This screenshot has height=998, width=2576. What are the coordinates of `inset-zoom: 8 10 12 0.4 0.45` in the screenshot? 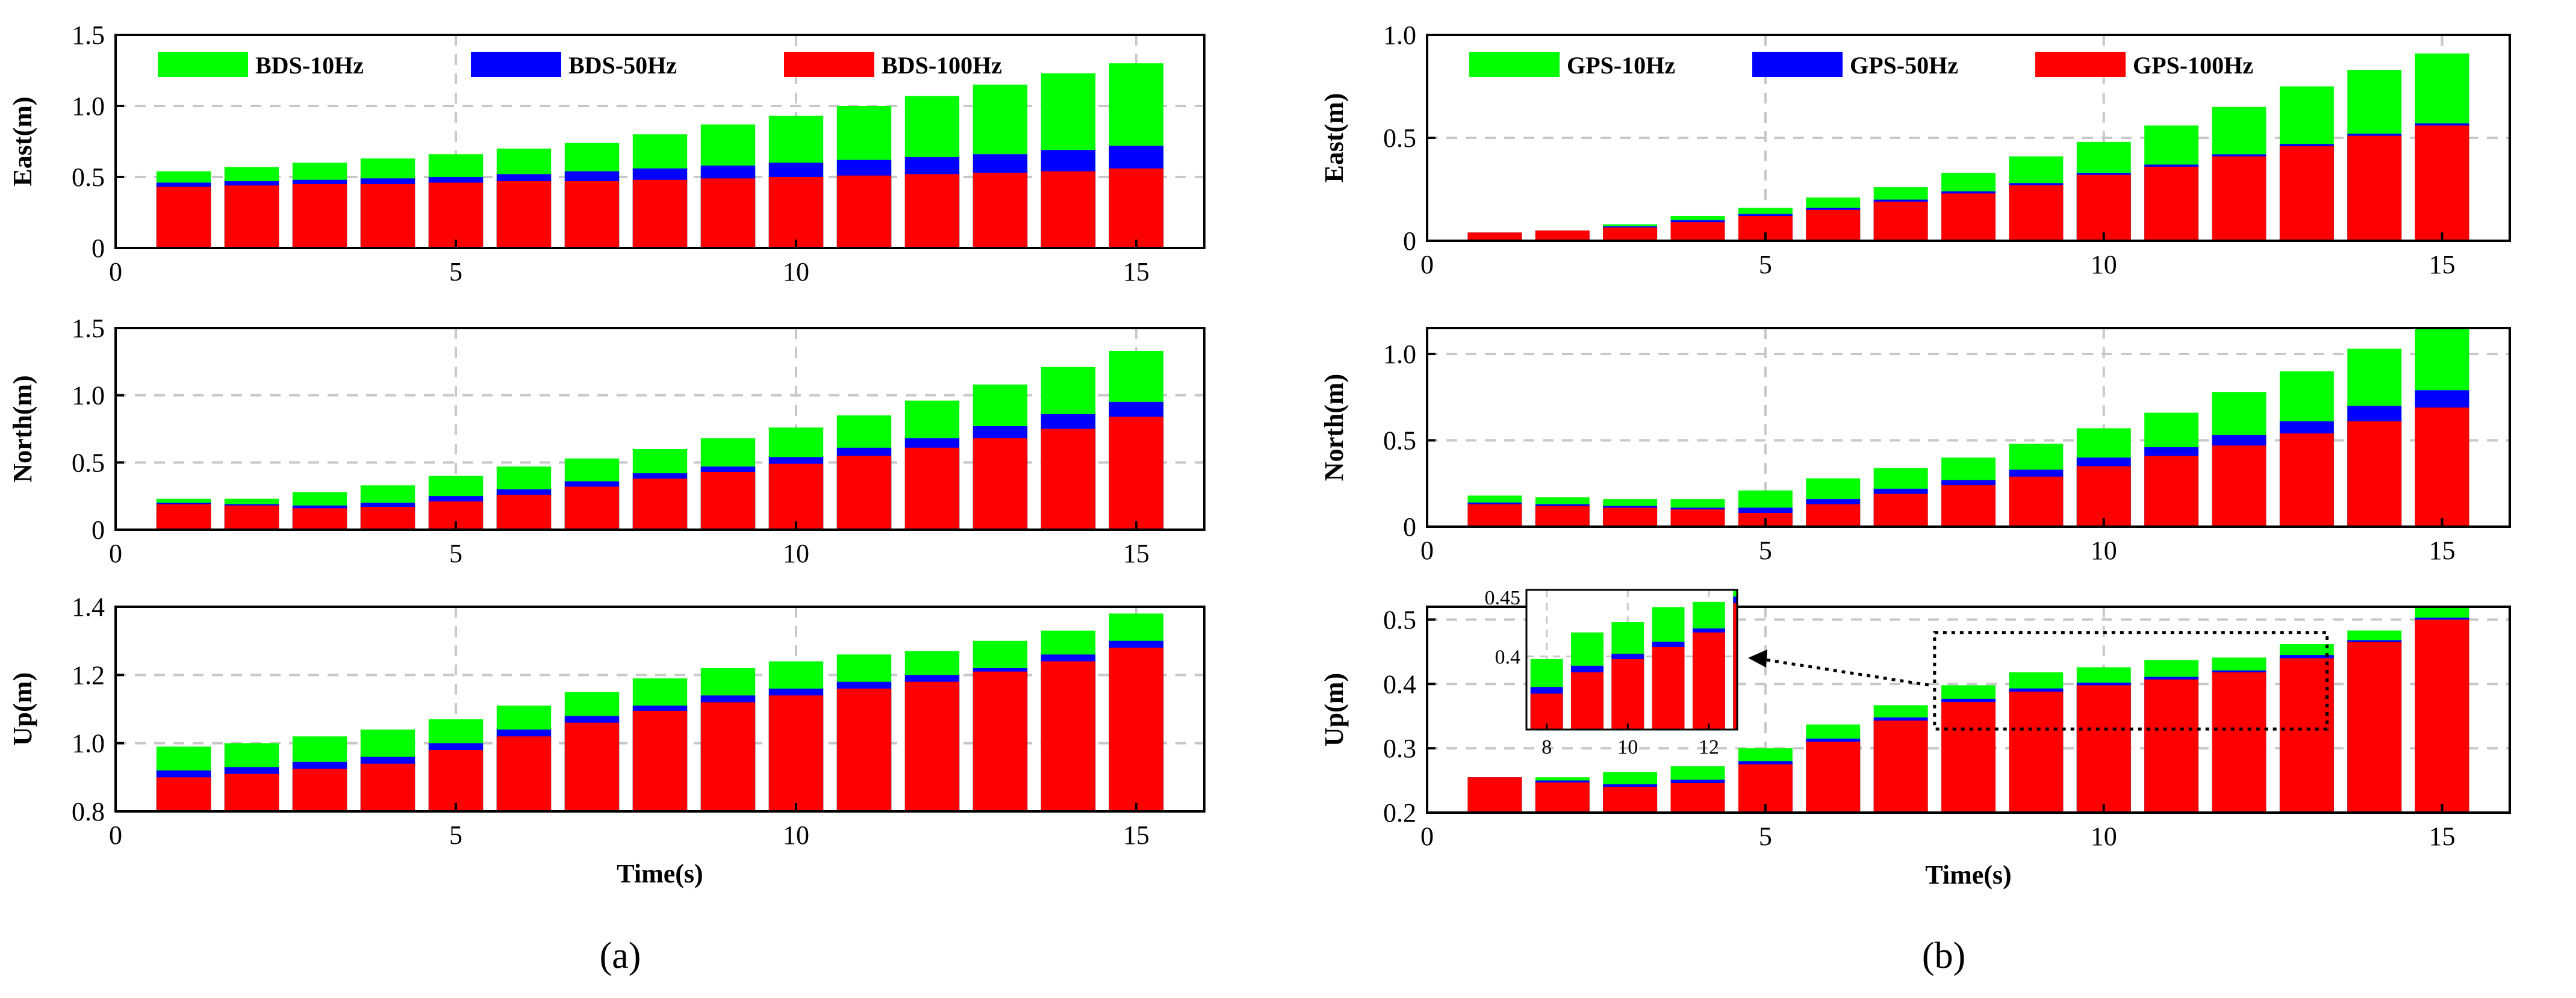 It's located at (1612, 673).